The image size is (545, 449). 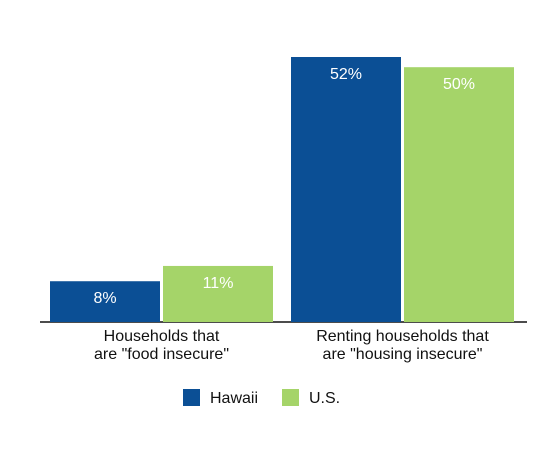 What do you see at coordinates (234, 398) in the screenshot?
I see `legend-label: Hawaii` at bounding box center [234, 398].